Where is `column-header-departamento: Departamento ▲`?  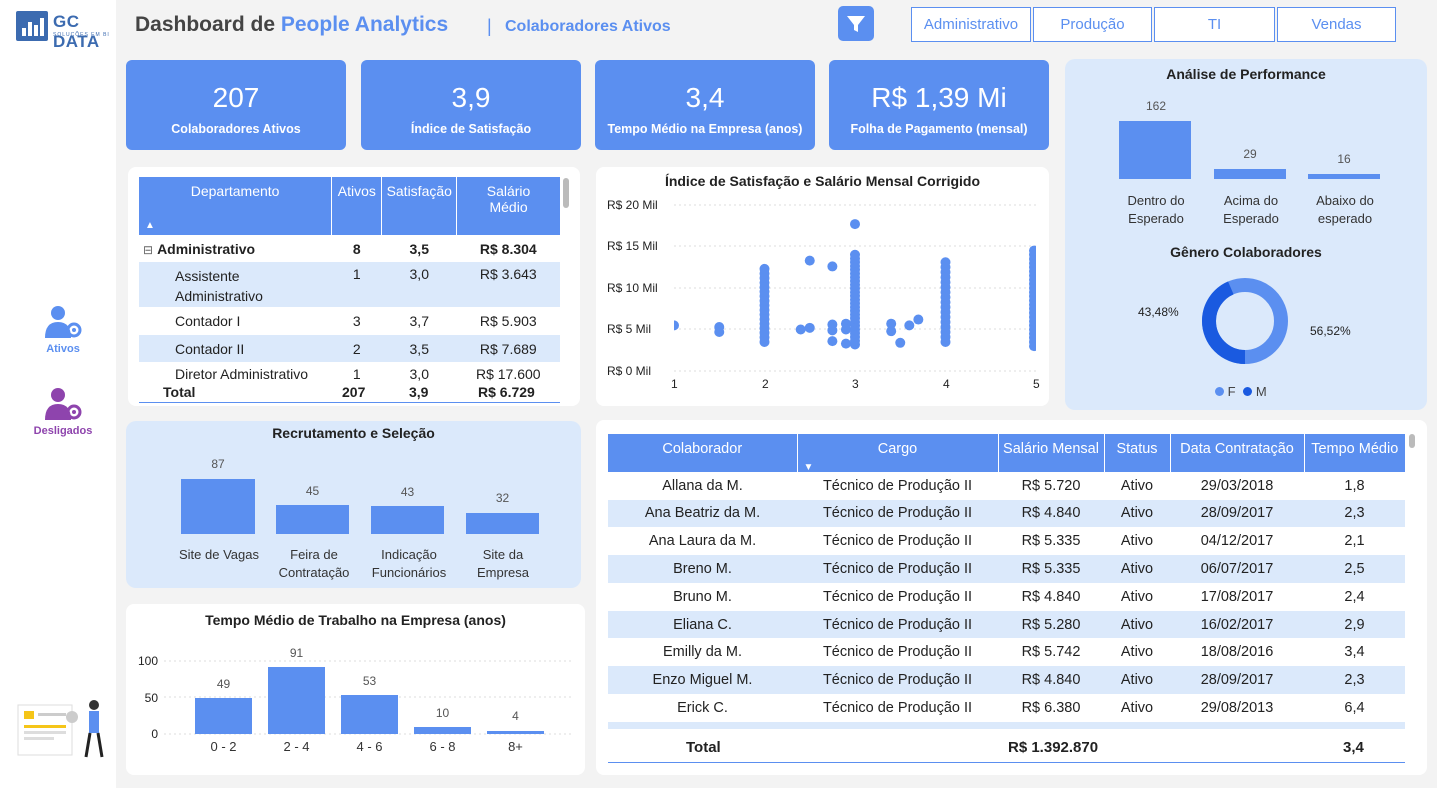
column-header-departamento: Departamento ▲ is located at coordinates (212, 207).